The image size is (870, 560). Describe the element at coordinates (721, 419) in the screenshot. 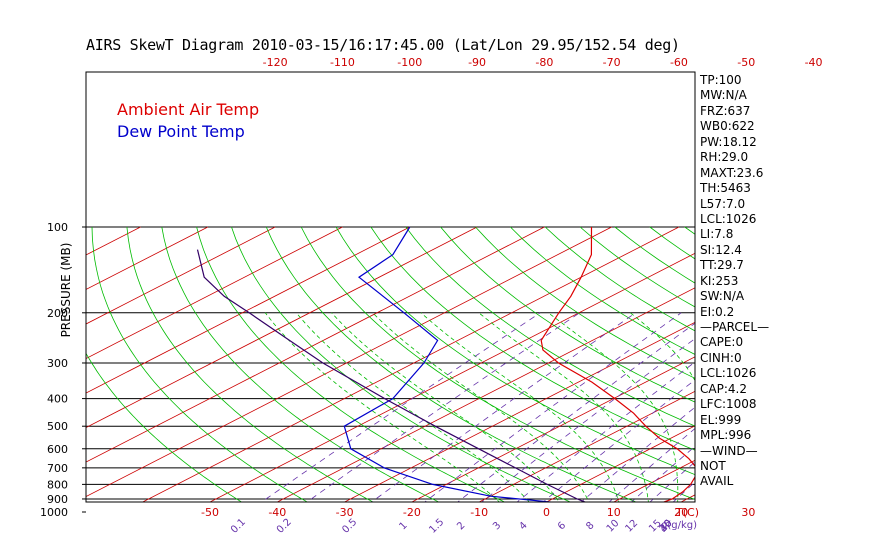

I see `sounding-index-item: EL:999` at that location.